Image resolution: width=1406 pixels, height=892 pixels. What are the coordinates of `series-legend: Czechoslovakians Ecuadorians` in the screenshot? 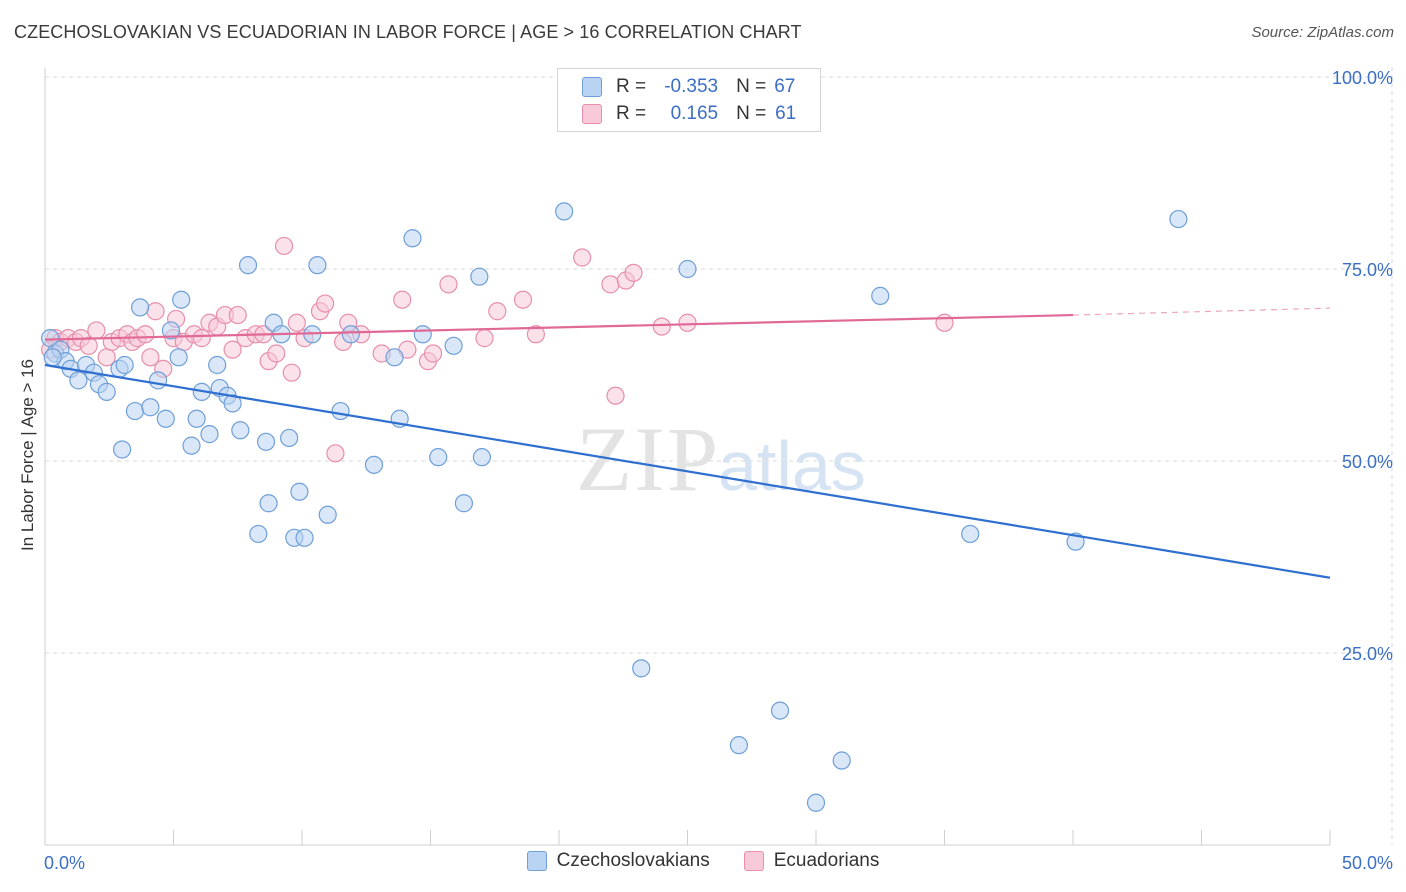 It's located at (703, 861).